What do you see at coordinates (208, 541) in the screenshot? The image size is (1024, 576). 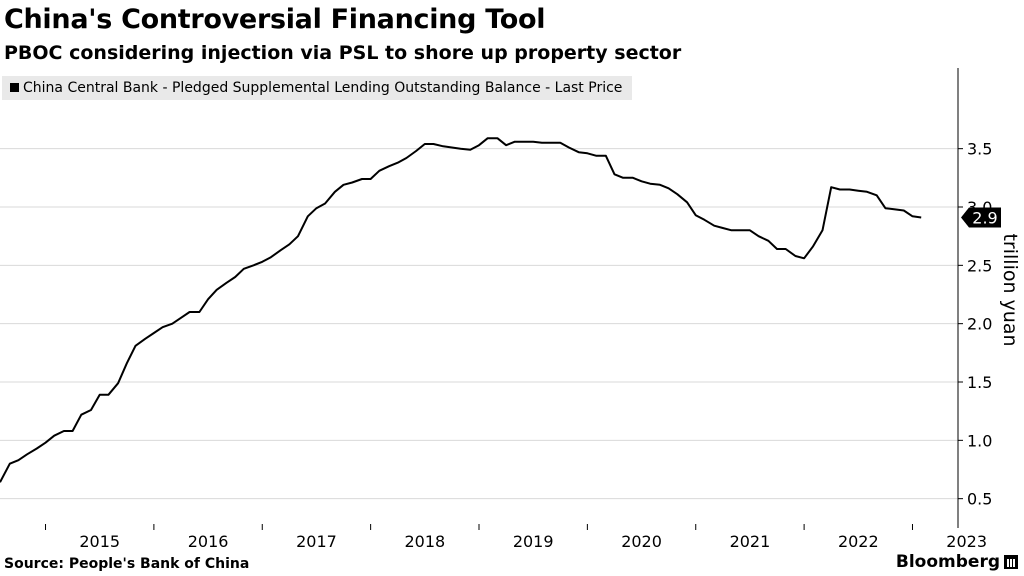 I see `x-tick-label: 2016` at bounding box center [208, 541].